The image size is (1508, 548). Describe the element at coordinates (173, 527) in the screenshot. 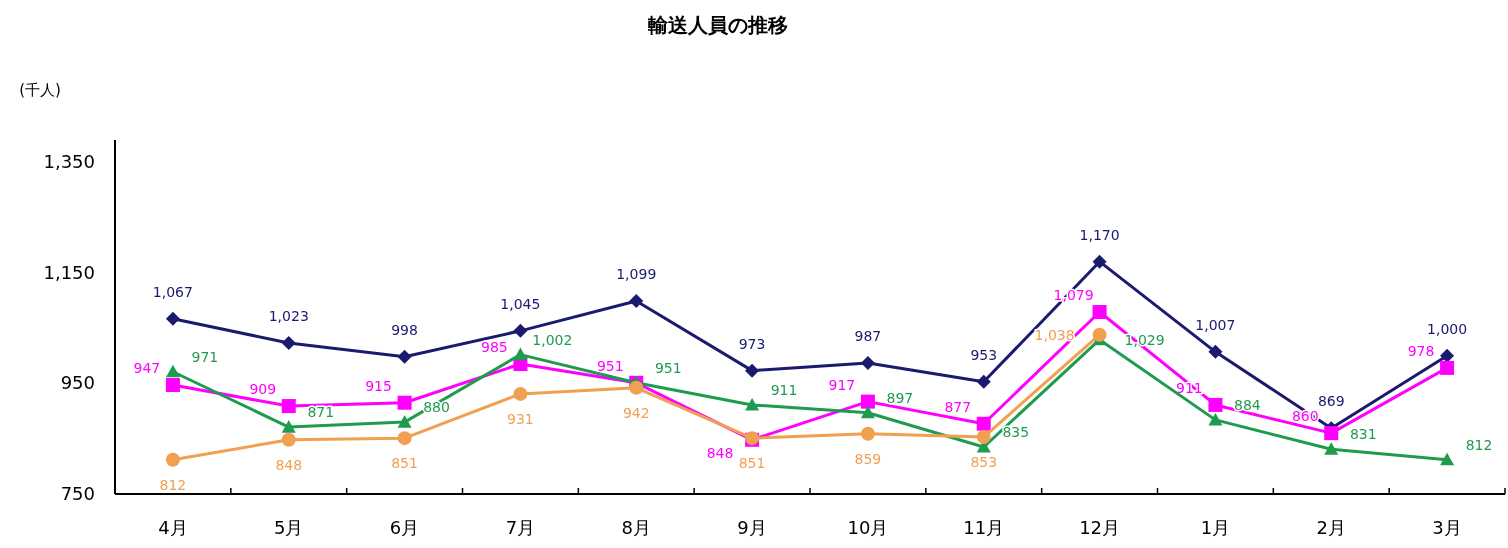

I see `x-tick-label: 4月` at that location.